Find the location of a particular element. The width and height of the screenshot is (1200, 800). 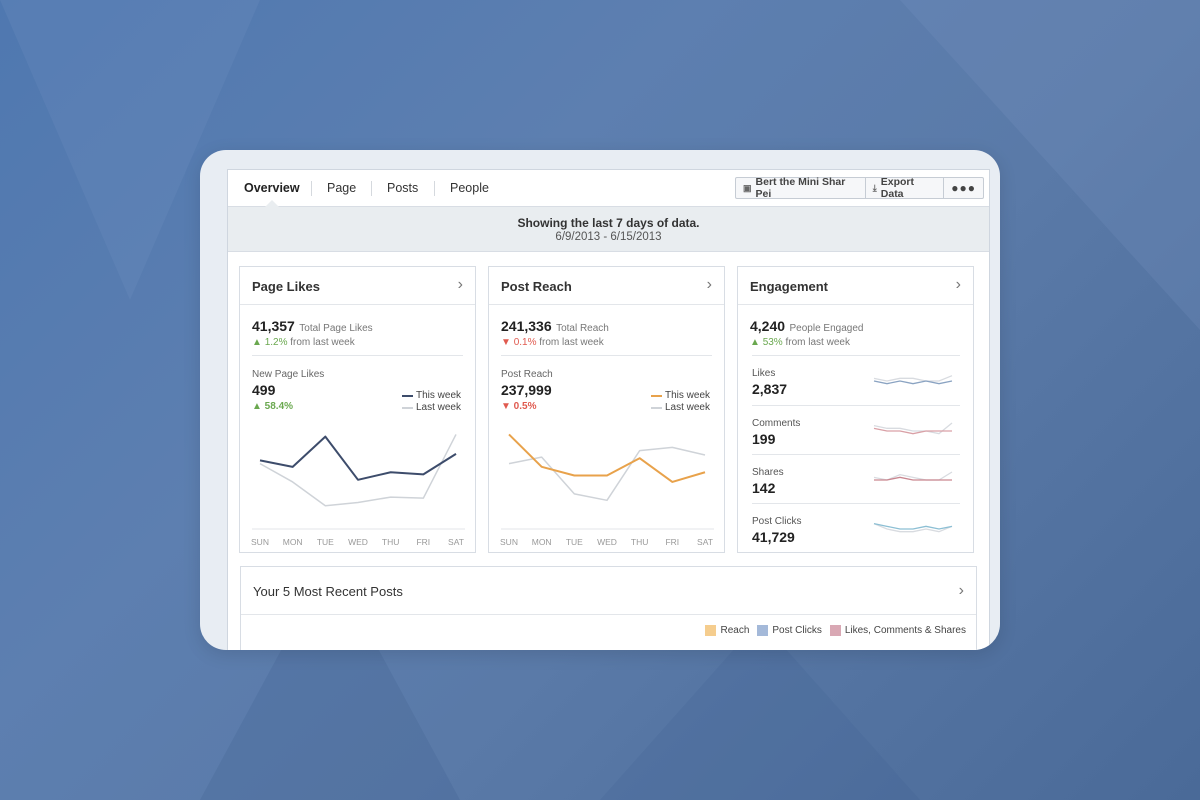

legend-label: Reach is located at coordinates (735, 630).